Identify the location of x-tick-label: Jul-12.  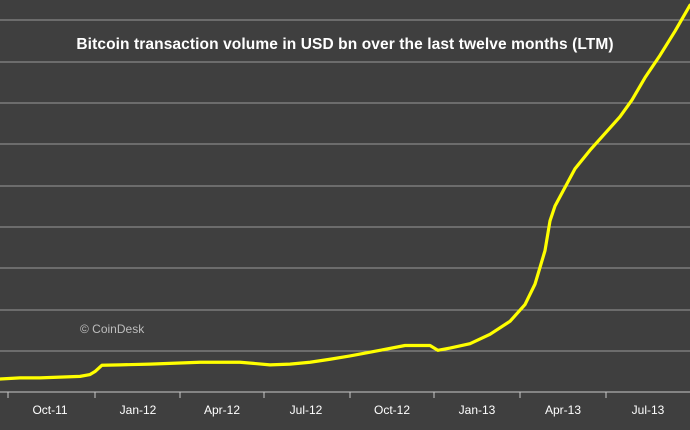
(306, 410).